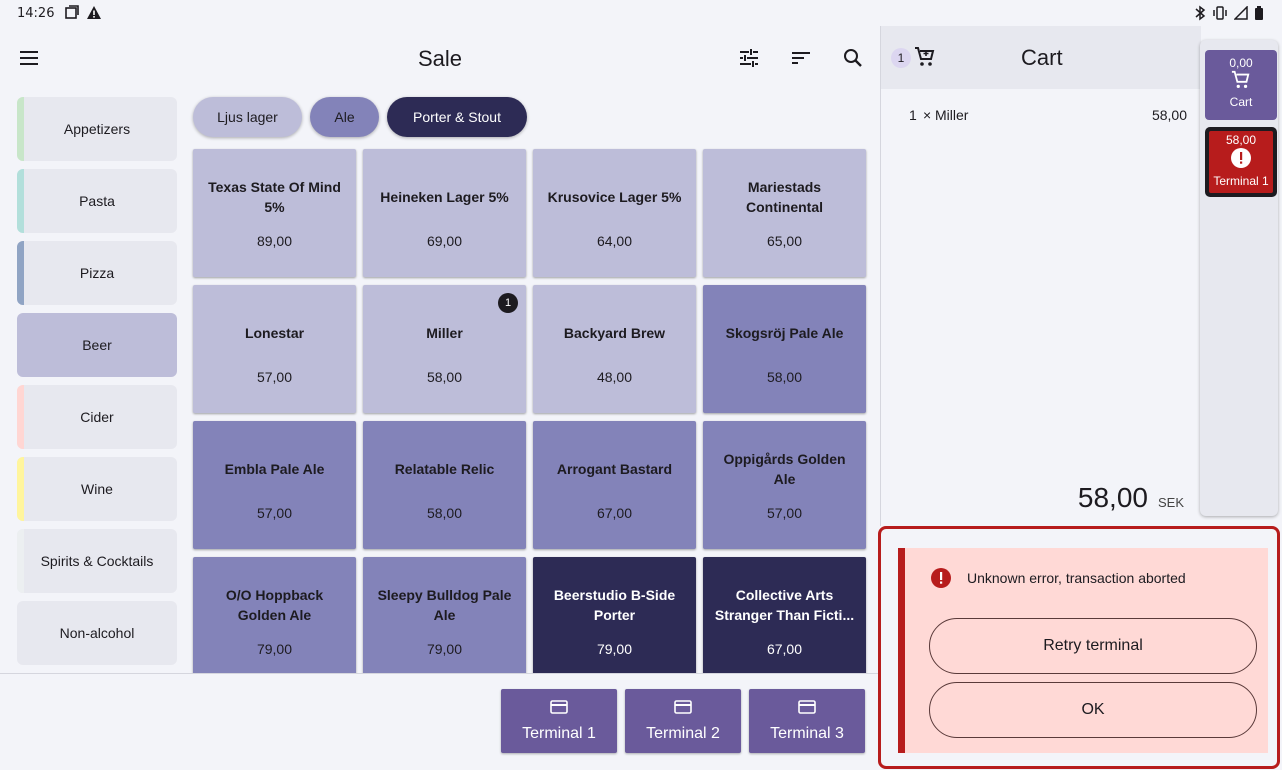 This screenshot has height=770, width=1282. I want to click on product-tile: Beerstudio B-Side Porter 79,00, so click(614, 621).